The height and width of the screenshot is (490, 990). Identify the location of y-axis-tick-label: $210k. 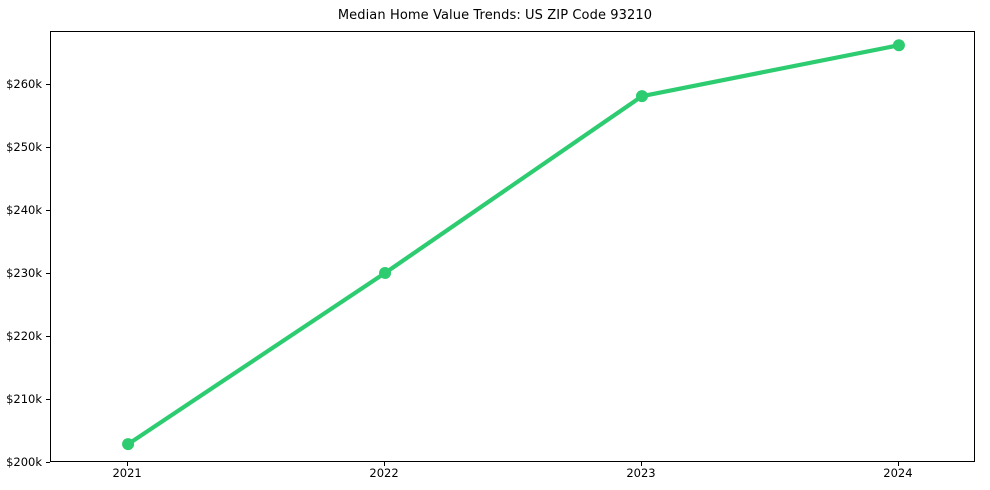
(24, 399).